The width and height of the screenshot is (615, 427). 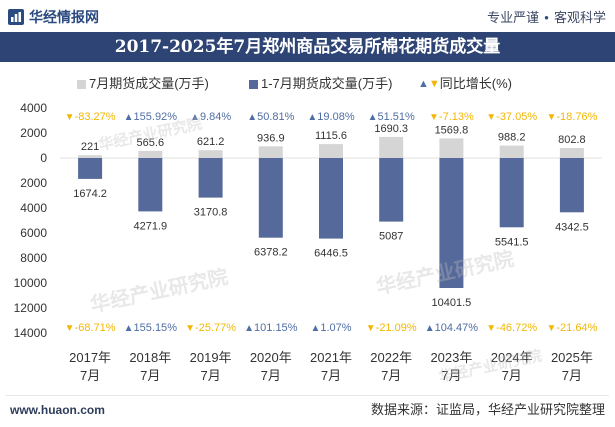 I want to click on yoy-value: -83.27, so click(x=90, y=117).